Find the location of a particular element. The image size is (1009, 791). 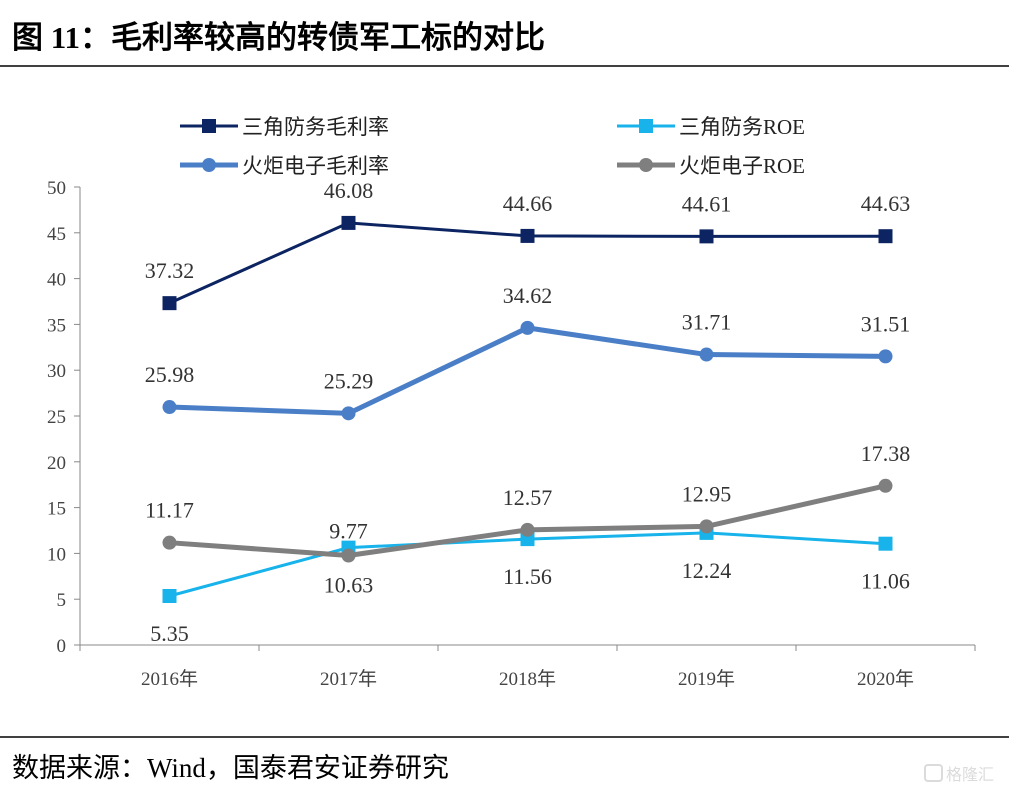

series-line is located at coordinates (527, 370).